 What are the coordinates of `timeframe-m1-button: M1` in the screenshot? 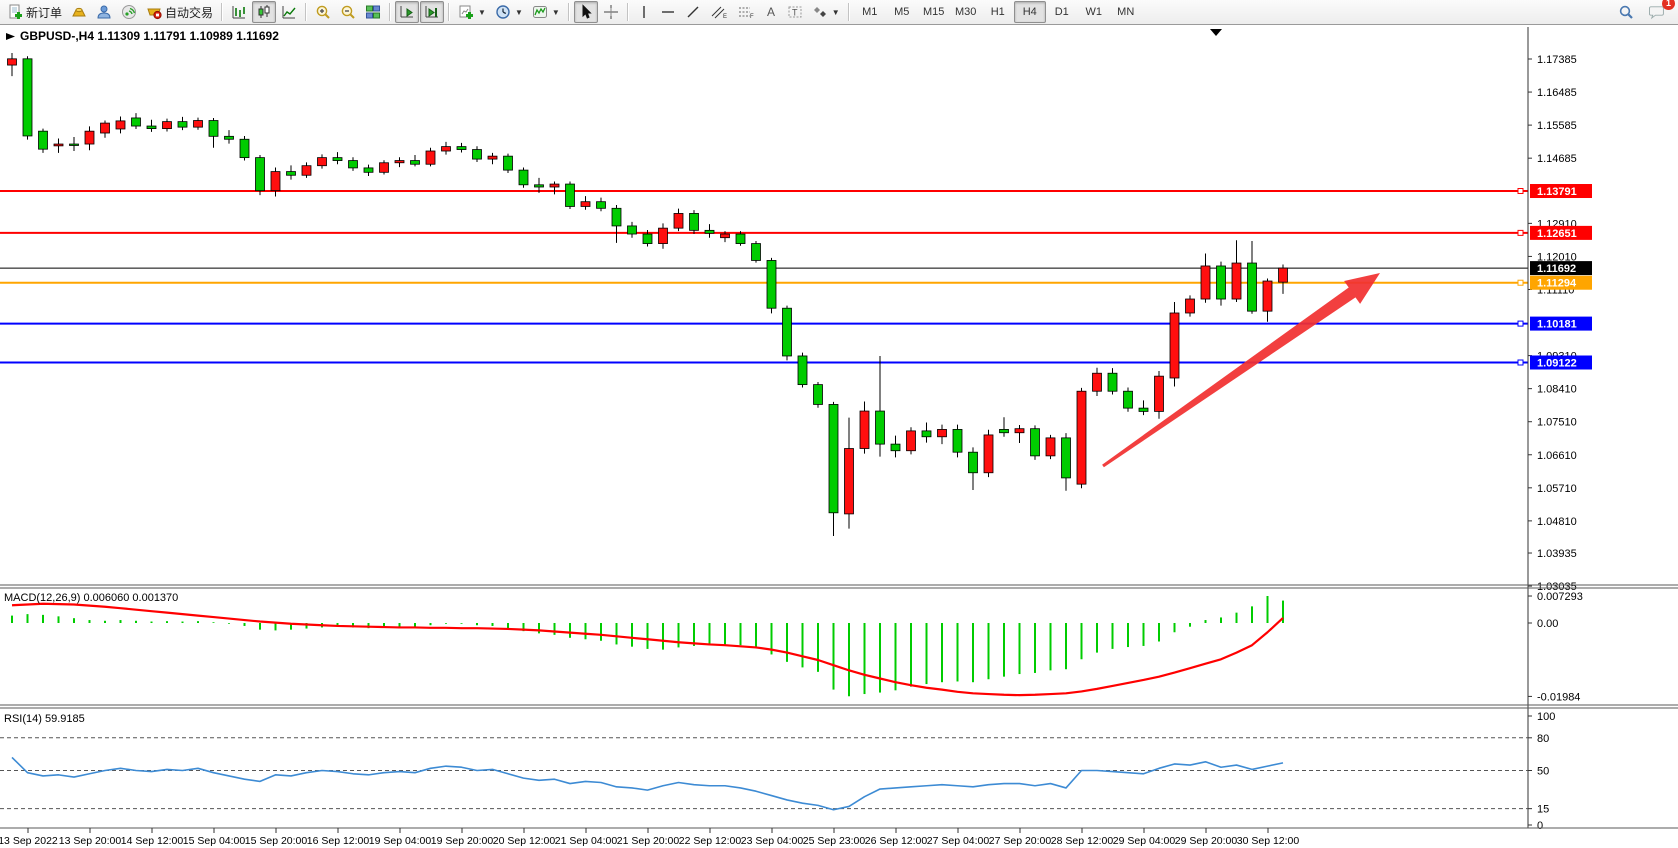 It's located at (870, 12).